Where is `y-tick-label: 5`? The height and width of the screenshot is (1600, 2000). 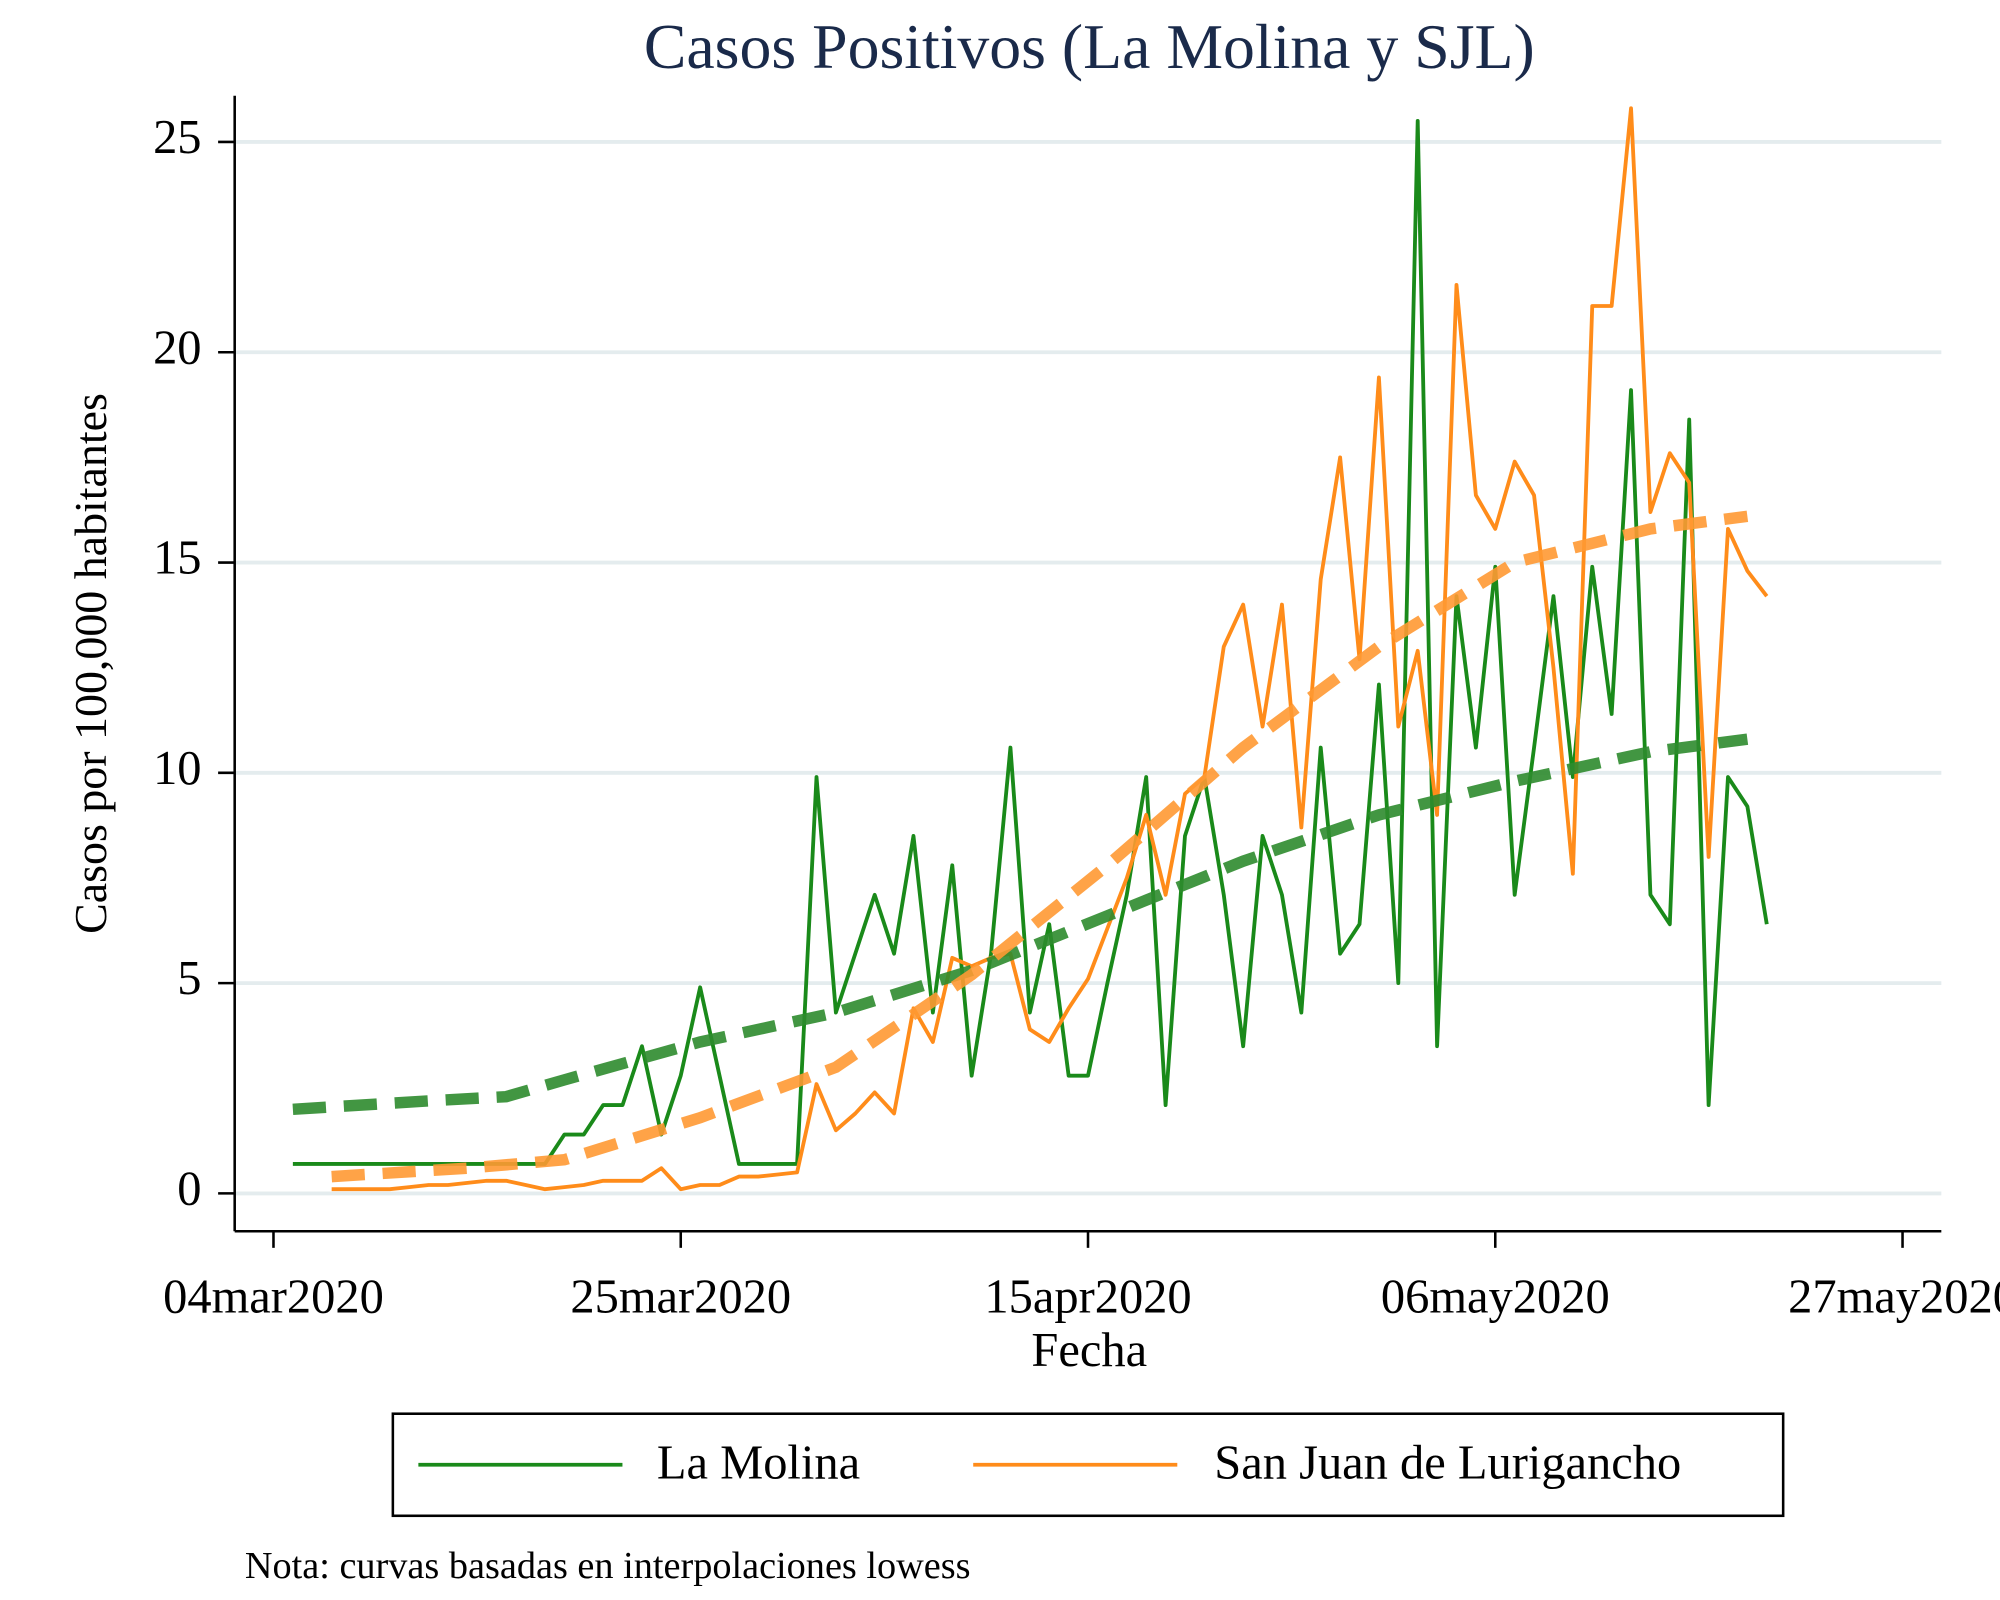 y-tick-label: 5 is located at coordinates (189, 978).